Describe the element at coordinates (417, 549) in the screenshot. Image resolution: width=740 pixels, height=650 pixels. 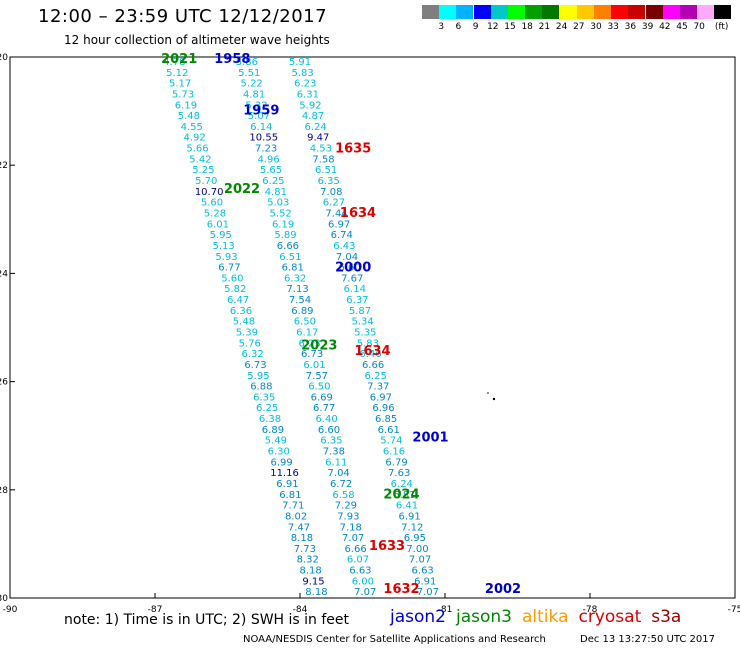
I see `swh-value: 7.00` at that location.